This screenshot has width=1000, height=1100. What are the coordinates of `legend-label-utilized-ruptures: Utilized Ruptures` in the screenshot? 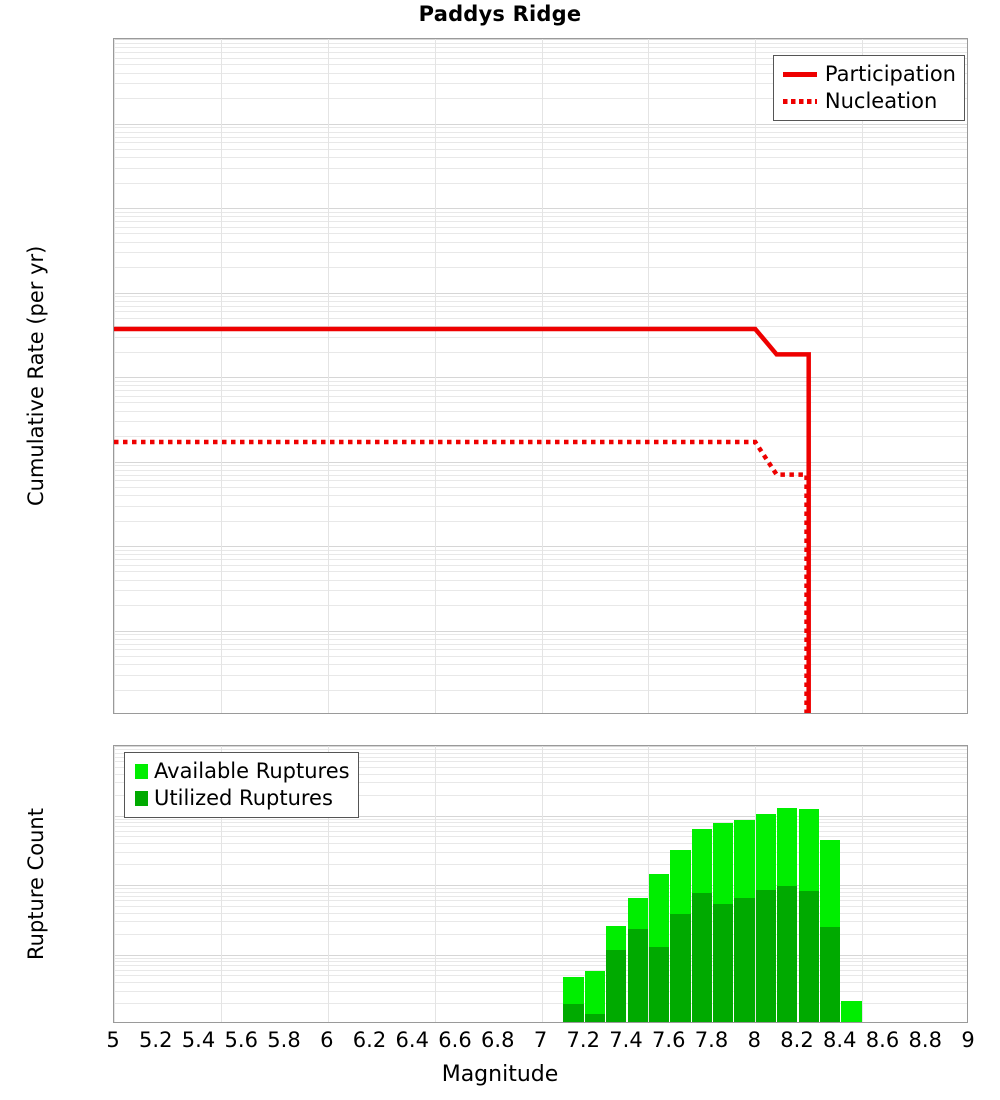 It's located at (243, 798).